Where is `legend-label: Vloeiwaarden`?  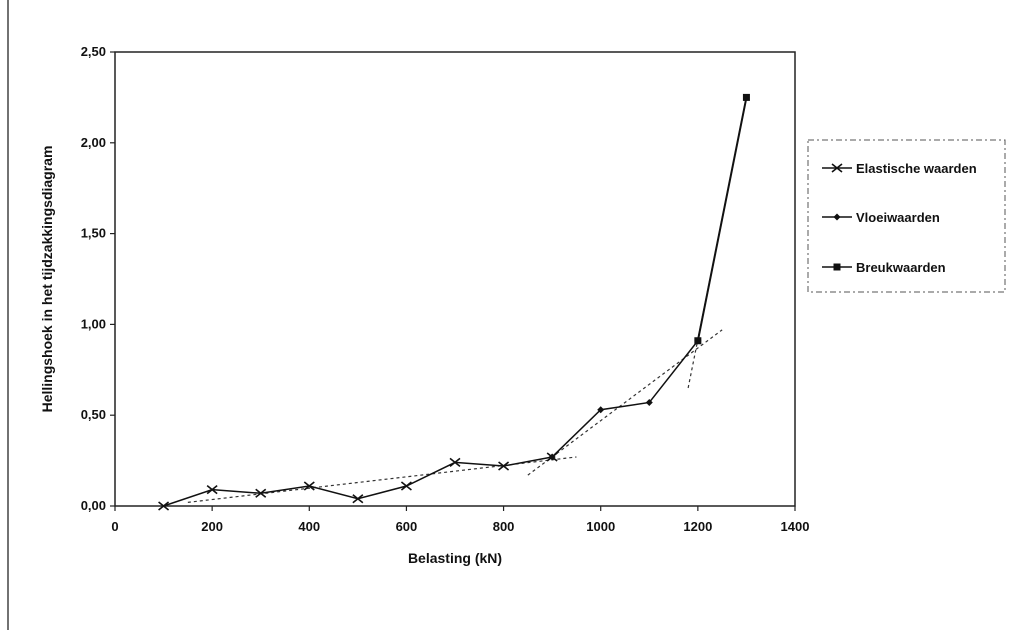
legend-label: Vloeiwaarden is located at coordinates (898, 217).